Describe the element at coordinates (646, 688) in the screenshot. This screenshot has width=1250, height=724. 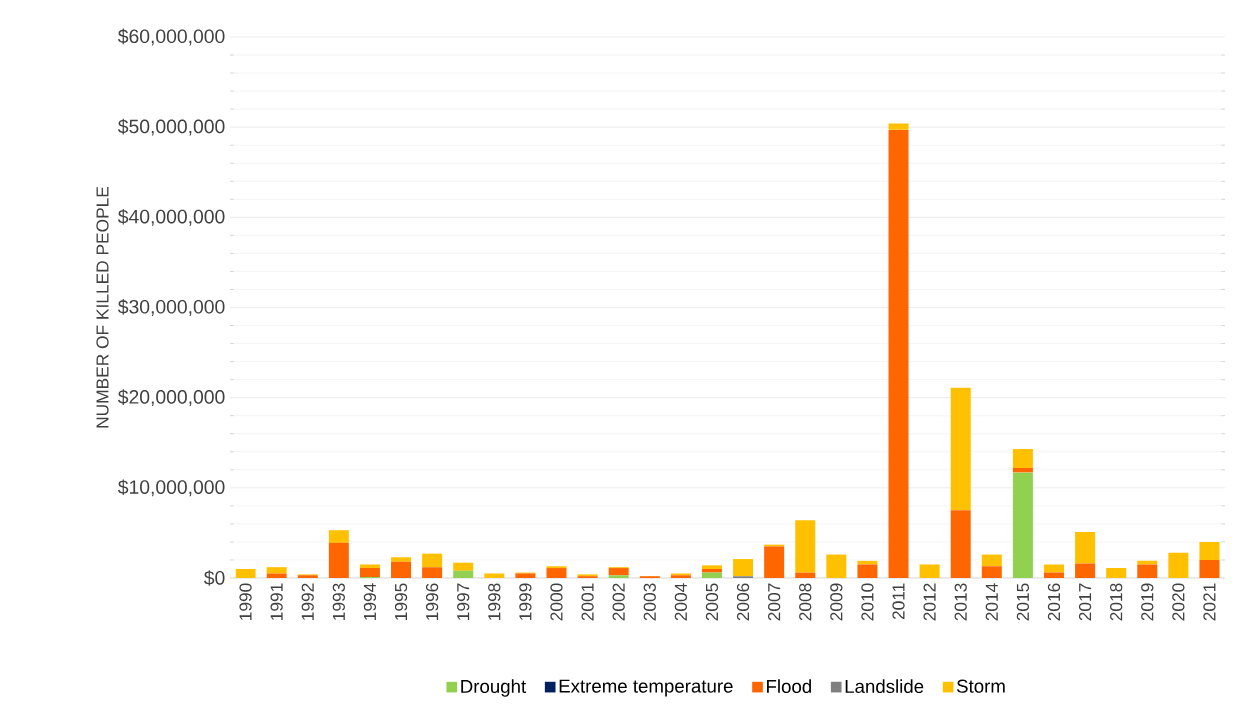
I see `legend-label: Extreme temperature` at that location.